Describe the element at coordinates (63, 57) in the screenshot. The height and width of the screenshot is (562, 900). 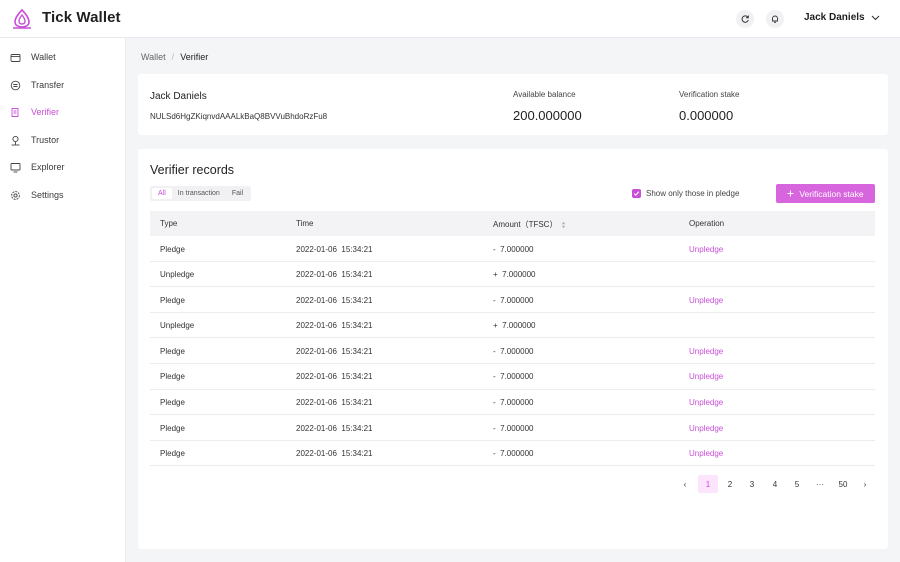
I see `sidebar-item-wallet: Wallet` at that location.